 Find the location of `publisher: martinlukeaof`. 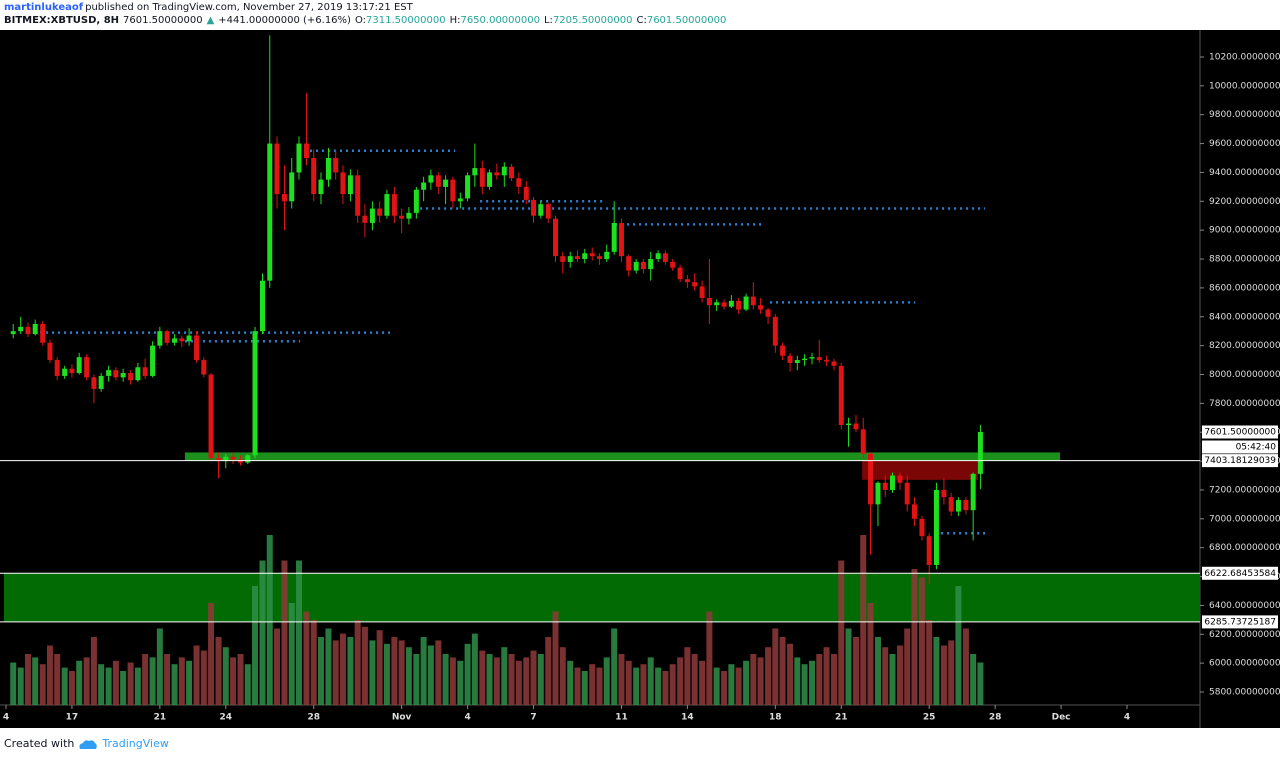

publisher: martinlukeaof is located at coordinates (44, 7).